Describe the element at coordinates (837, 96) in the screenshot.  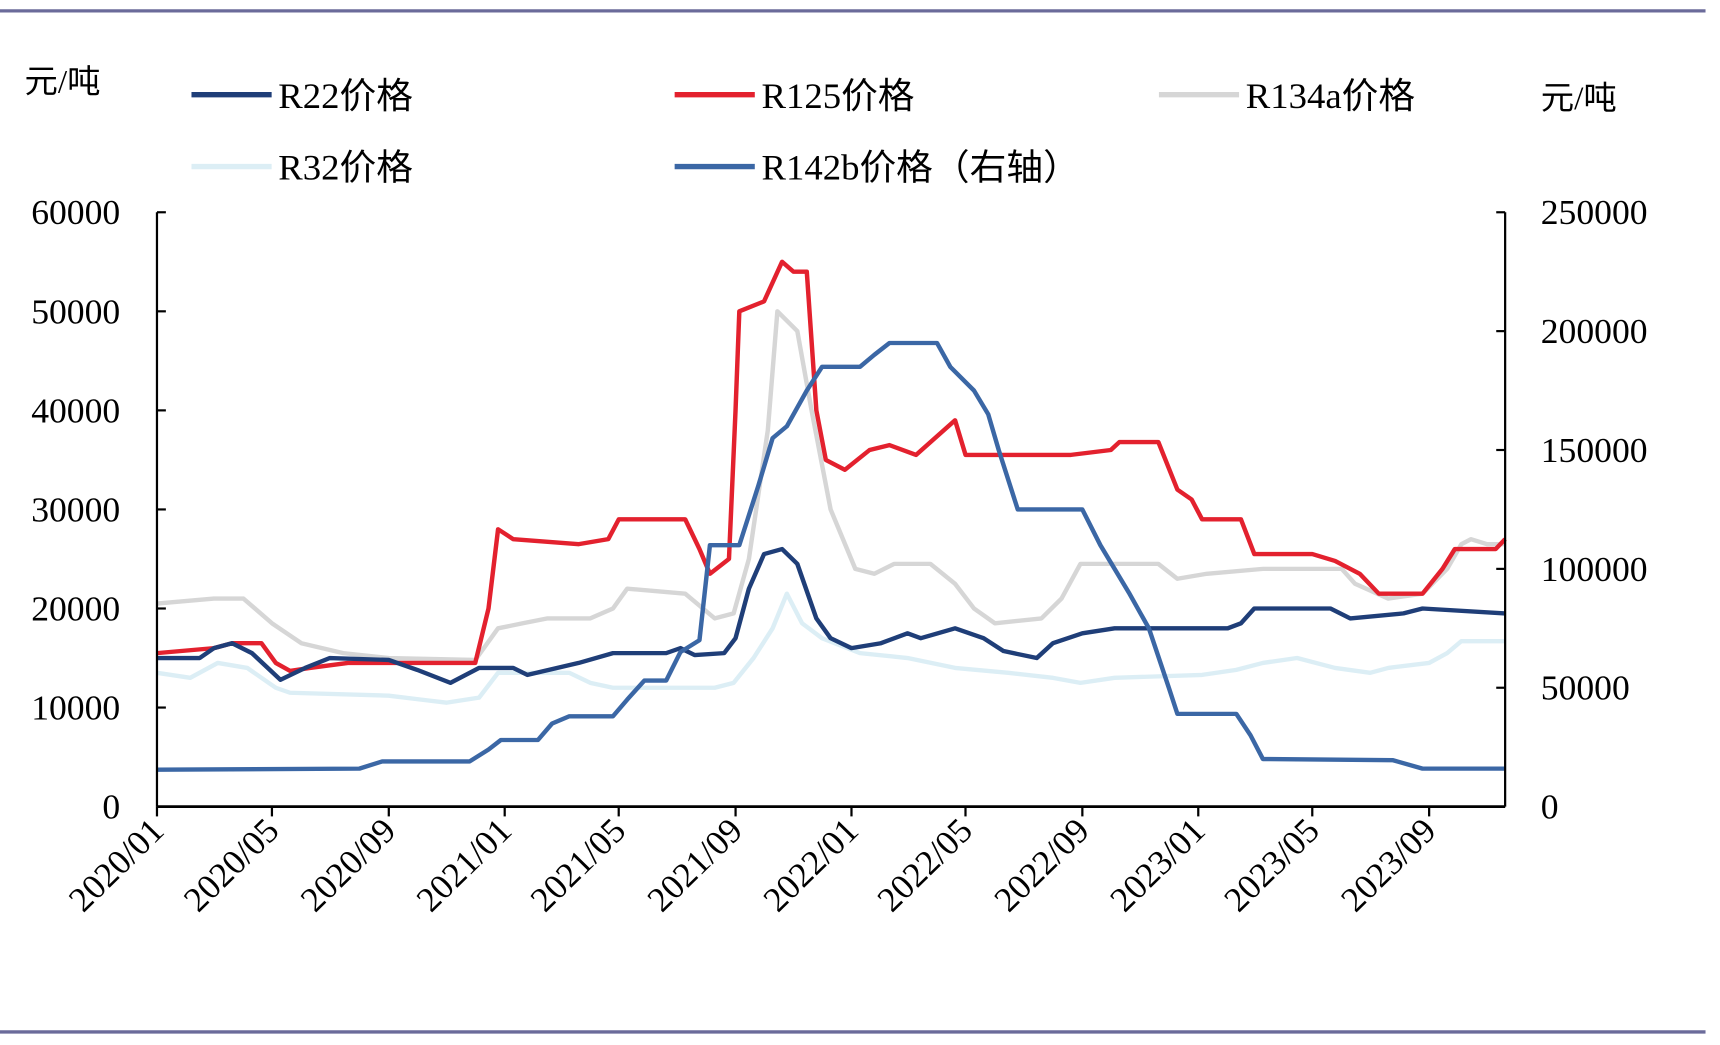
I see `legend-label: R125价格` at that location.